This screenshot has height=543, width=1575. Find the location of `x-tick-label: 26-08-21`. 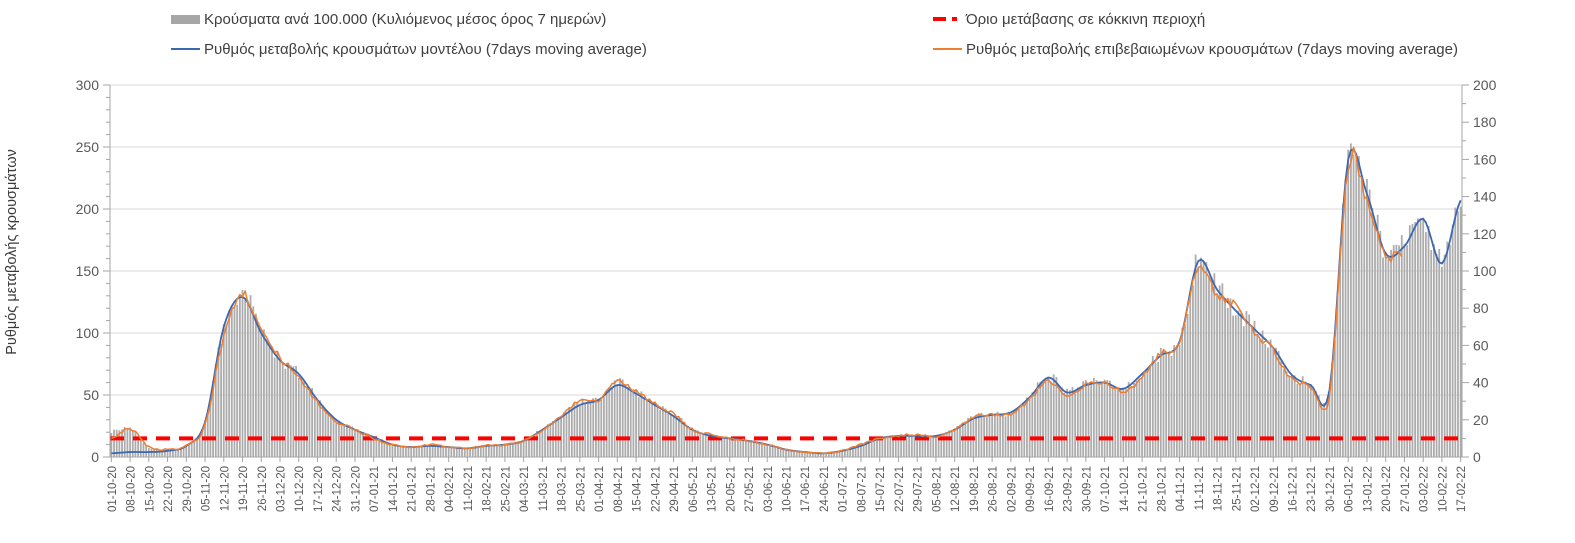

x-tick-label: 26-08-21 is located at coordinates (994, 489).